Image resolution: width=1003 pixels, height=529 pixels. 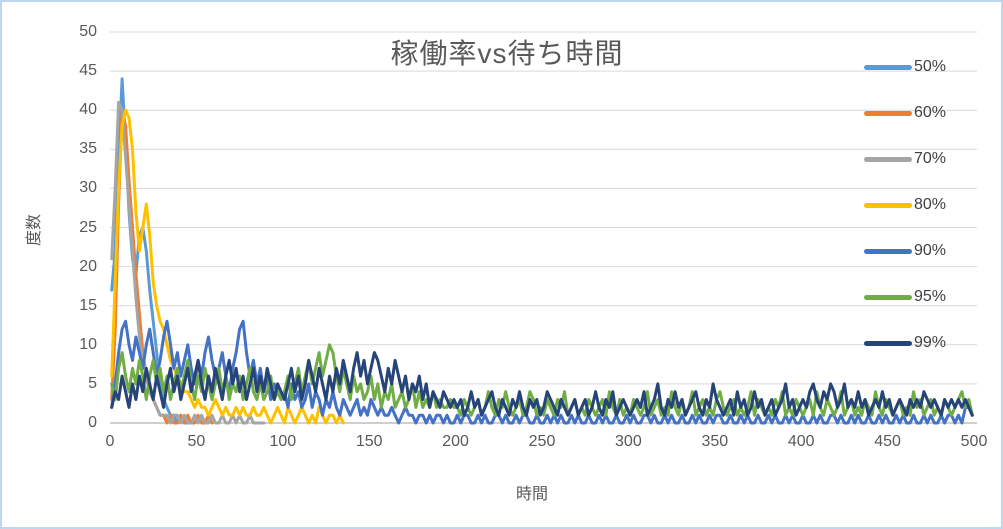 What do you see at coordinates (888, 205) in the screenshot?
I see `legend-marker-80%` at bounding box center [888, 205].